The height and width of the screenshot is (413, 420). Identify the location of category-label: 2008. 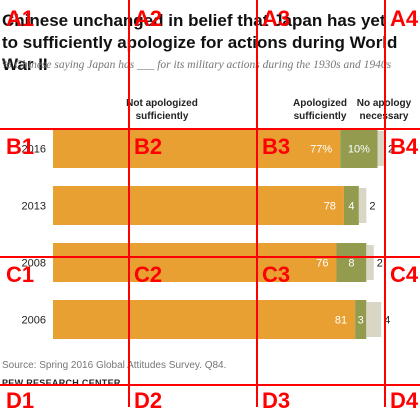
(34, 264).